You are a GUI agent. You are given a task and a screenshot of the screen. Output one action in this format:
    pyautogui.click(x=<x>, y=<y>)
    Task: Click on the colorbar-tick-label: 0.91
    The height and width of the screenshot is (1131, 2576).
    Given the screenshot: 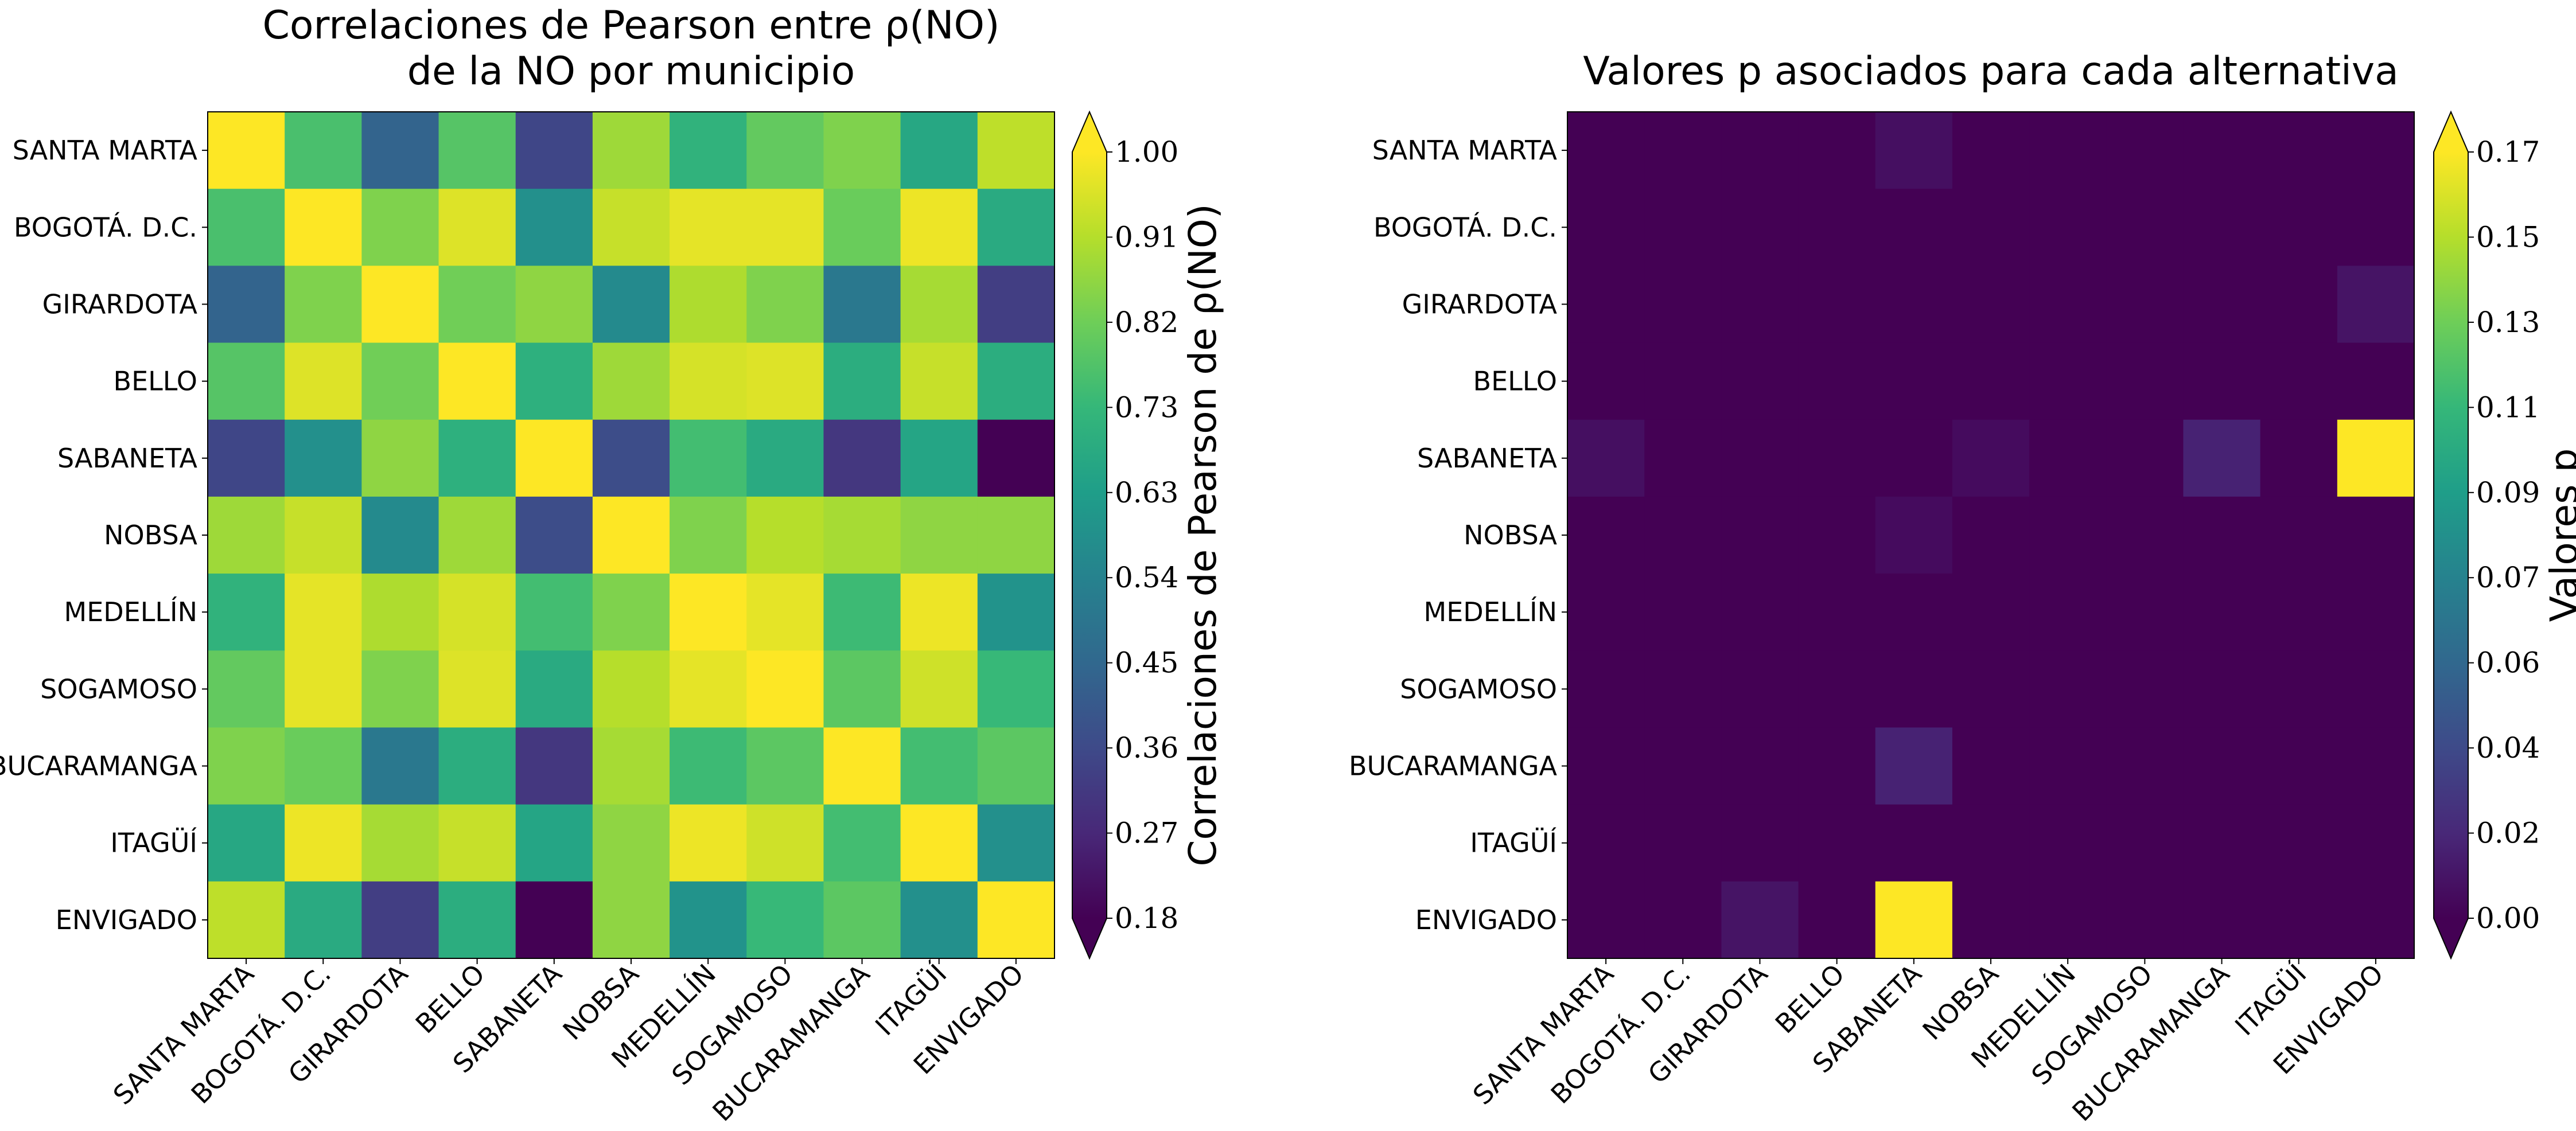 What is the action you would take?
    pyautogui.click(x=1146, y=236)
    